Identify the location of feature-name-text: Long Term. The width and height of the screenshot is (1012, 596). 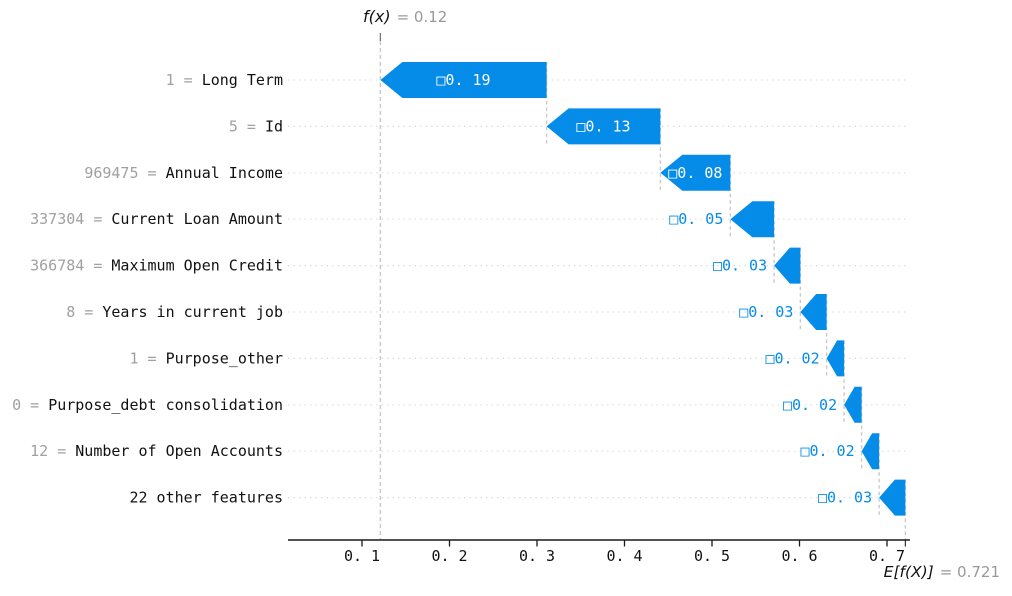
(242, 80).